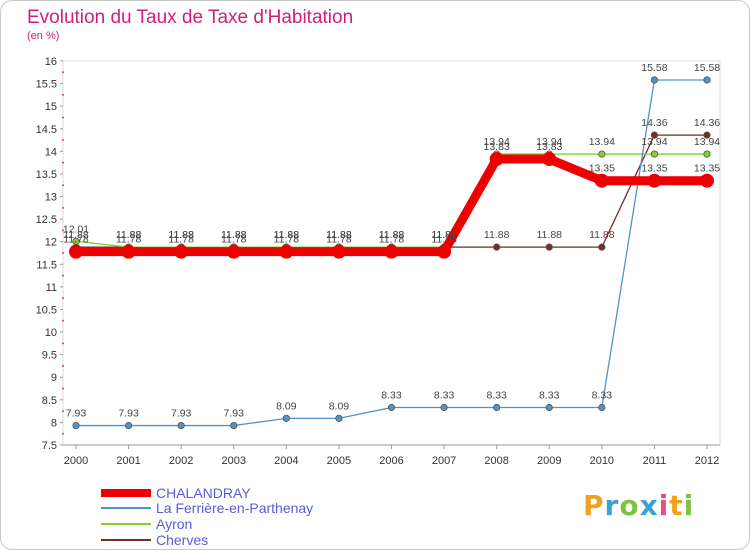  What do you see at coordinates (286, 461) in the screenshot?
I see `x-tick-label: 2004` at bounding box center [286, 461].